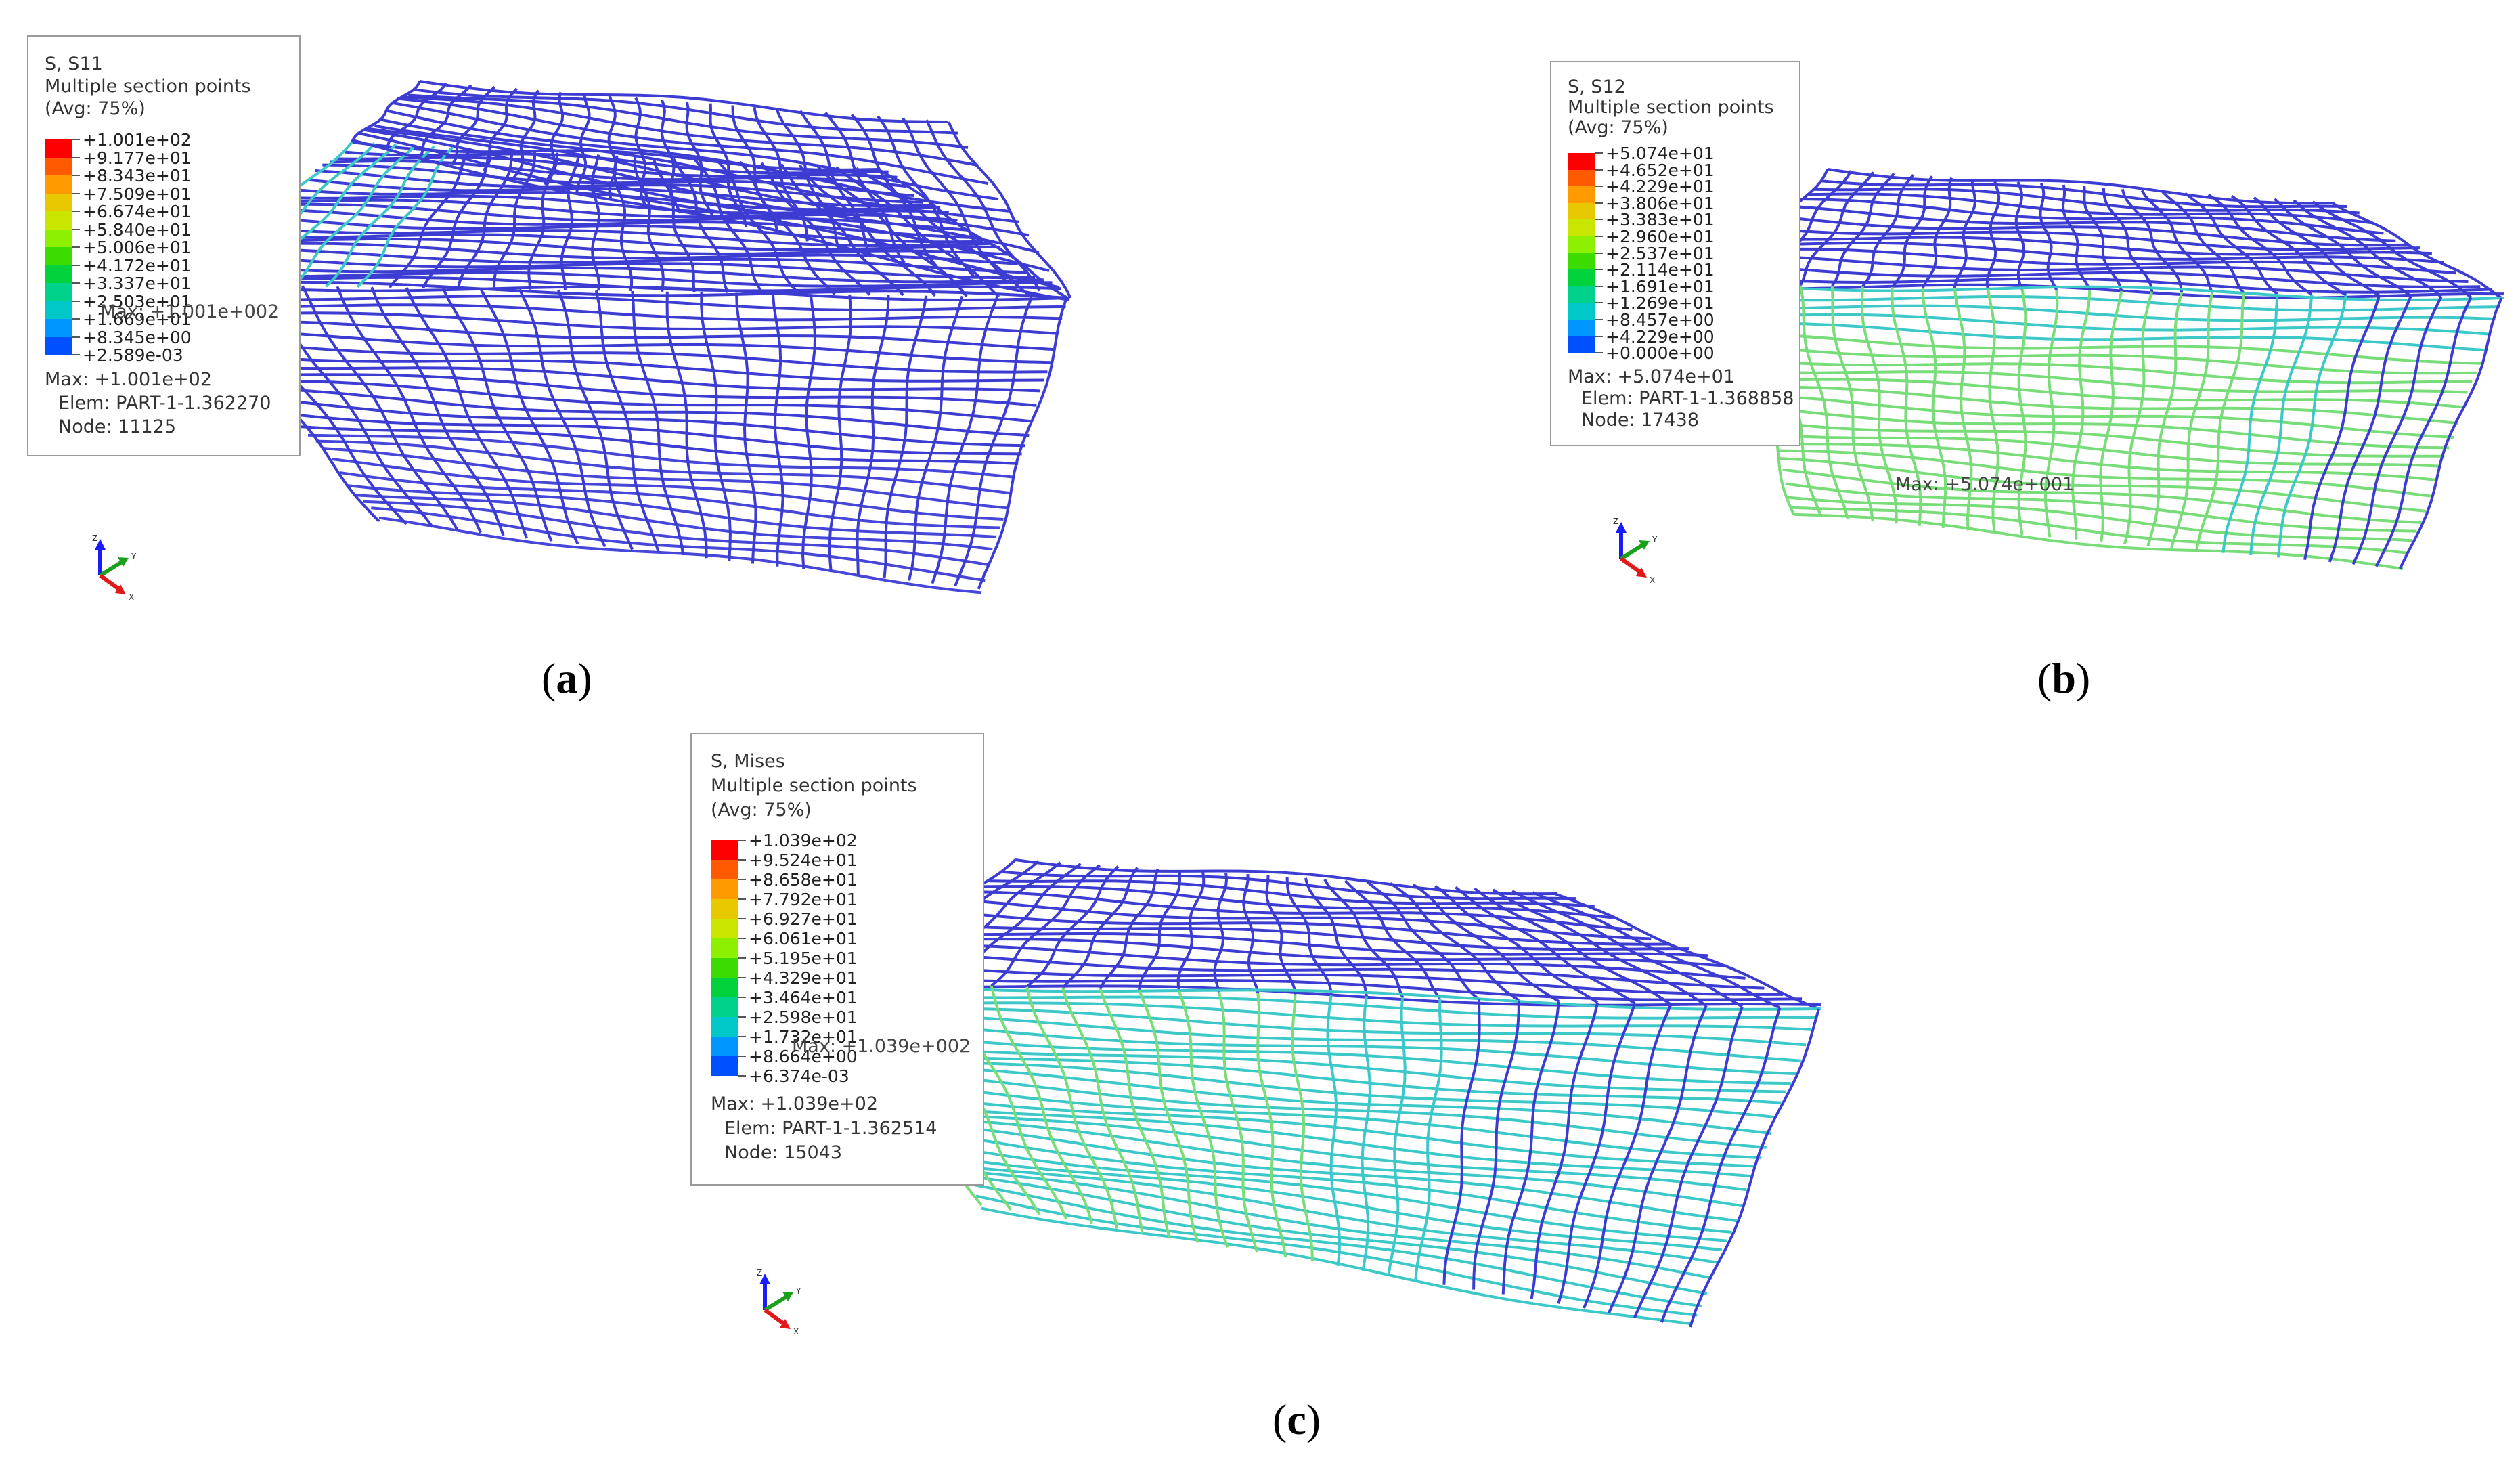 The image size is (2520, 1457). Describe the element at coordinates (1660, 286) in the screenshot. I see `scale-tick-label: +1.691e+01` at that location.